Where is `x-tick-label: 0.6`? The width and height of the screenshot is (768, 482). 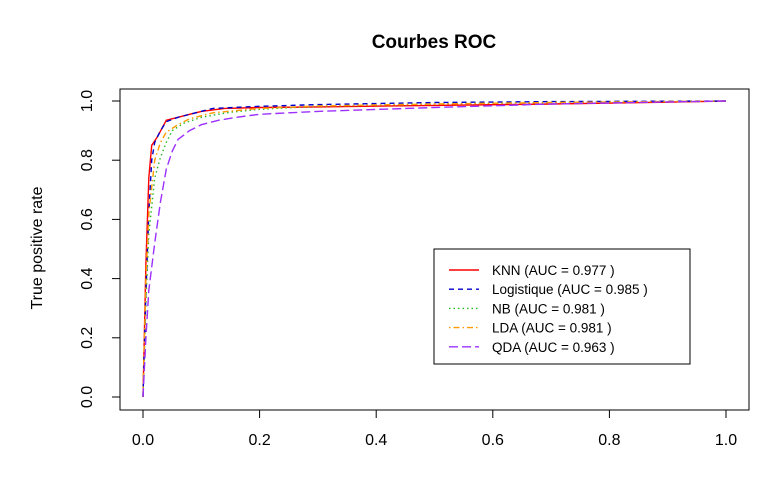 x-tick-label: 0.6 is located at coordinates (493, 440).